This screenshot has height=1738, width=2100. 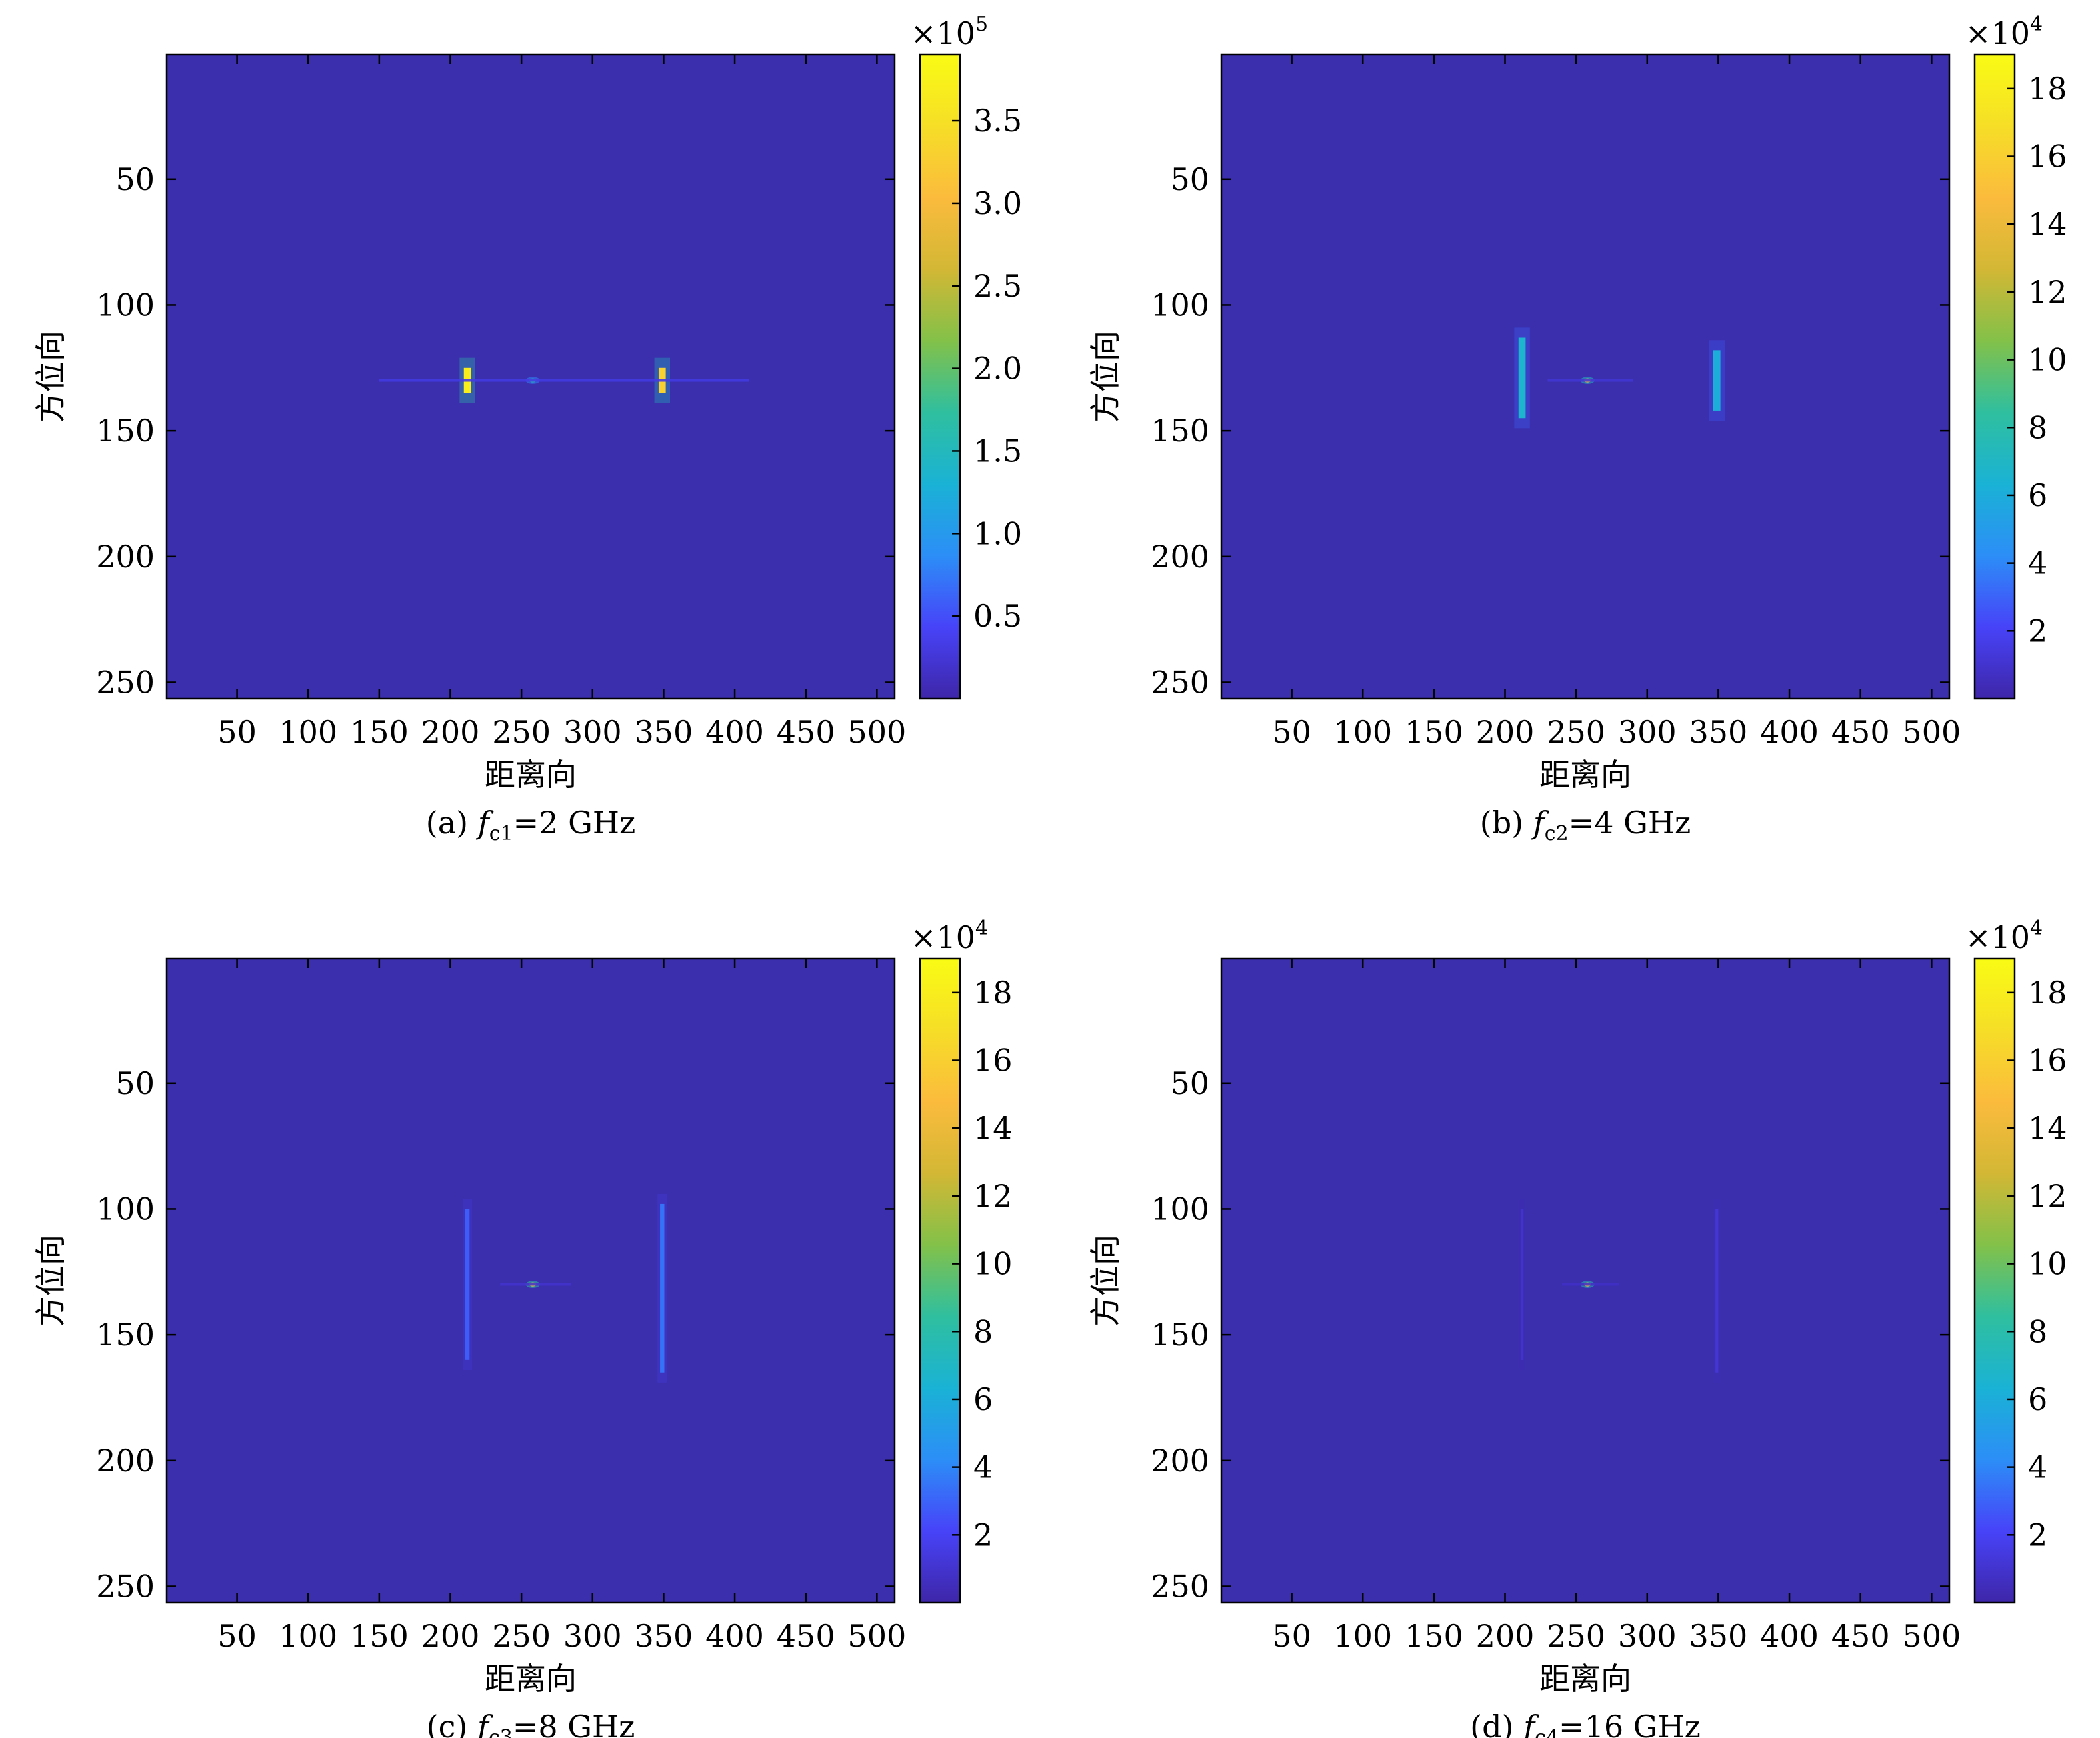 I want to click on x-tick-label: 400, so click(x=1789, y=1636).